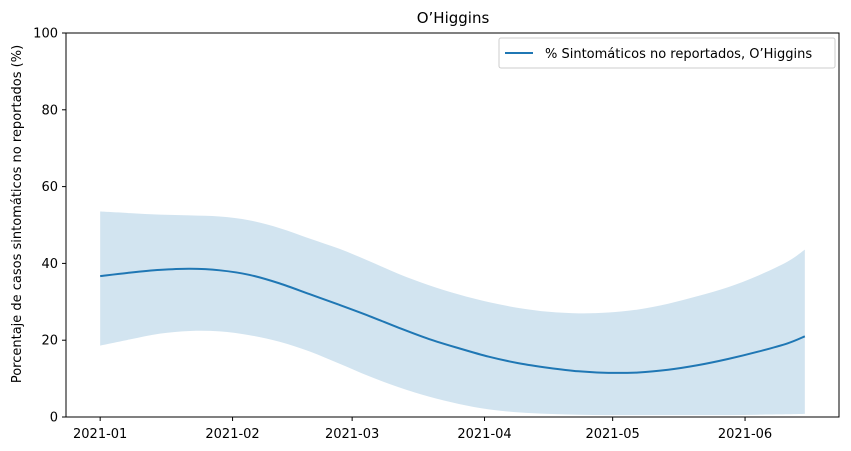 The height and width of the screenshot is (451, 851). Describe the element at coordinates (49, 187) in the screenshot. I see `y-tick-label: 60` at that location.